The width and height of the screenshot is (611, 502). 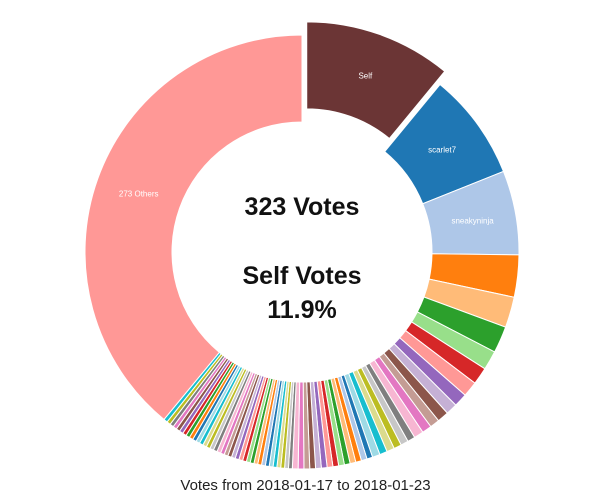 What do you see at coordinates (305, 485) in the screenshot?
I see `date-range-caption: Votes from 2018-01-17 to 2018-01-23` at bounding box center [305, 485].